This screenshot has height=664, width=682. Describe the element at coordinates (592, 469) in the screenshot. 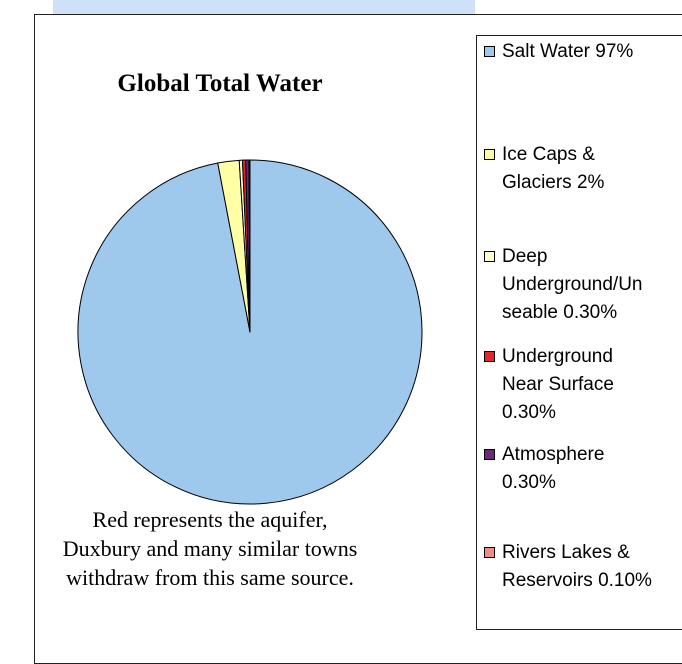

I see `legend-label: Atmosphere 0.30%` at that location.